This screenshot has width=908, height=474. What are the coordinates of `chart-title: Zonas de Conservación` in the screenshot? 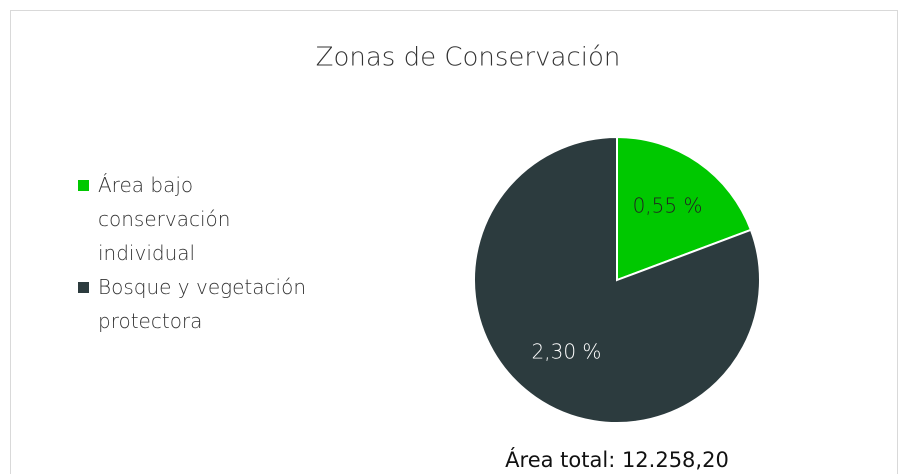 It's located at (468, 58).